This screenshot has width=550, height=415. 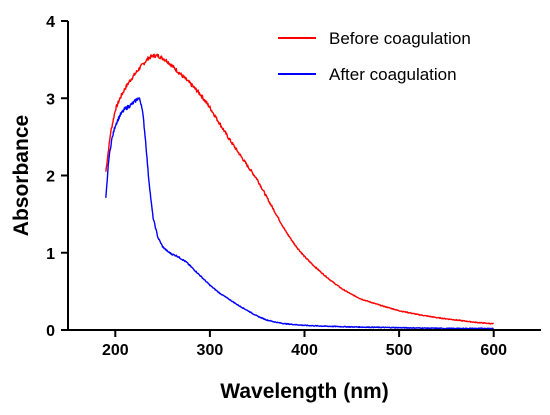 What do you see at coordinates (400, 38) in the screenshot?
I see `legend-label-before-coagulation: Before coagulation` at bounding box center [400, 38].